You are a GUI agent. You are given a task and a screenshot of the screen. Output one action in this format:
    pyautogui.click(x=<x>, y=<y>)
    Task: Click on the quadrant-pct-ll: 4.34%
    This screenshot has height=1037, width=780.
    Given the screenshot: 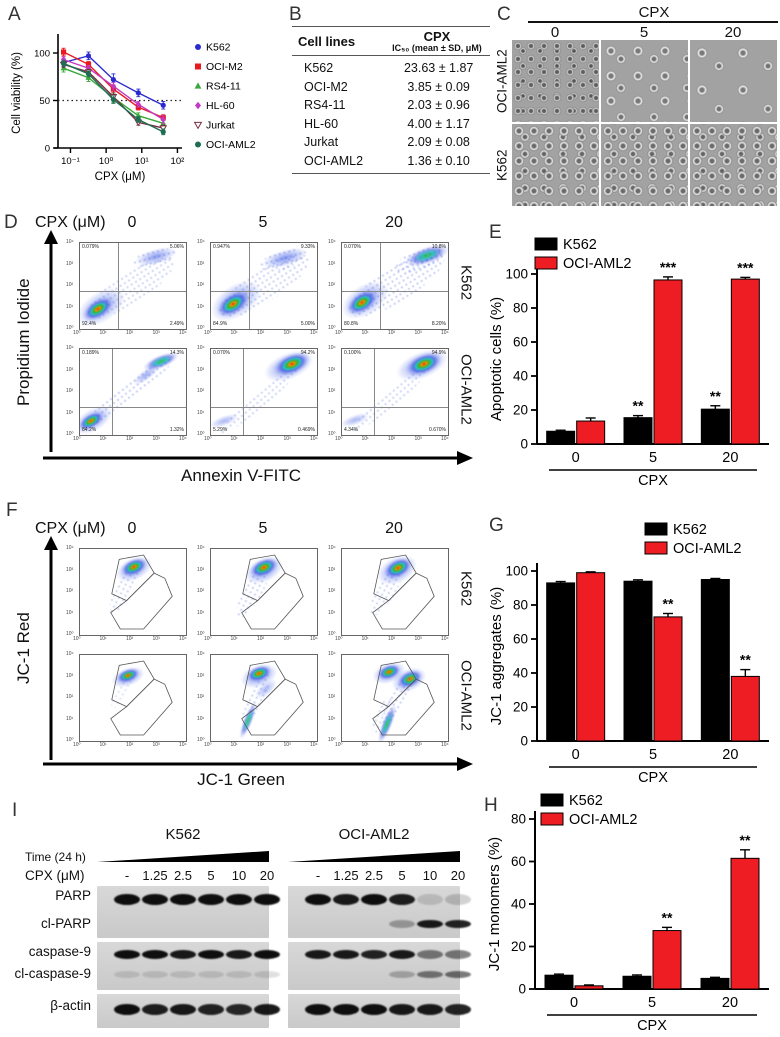 What is the action you would take?
    pyautogui.click(x=351, y=430)
    